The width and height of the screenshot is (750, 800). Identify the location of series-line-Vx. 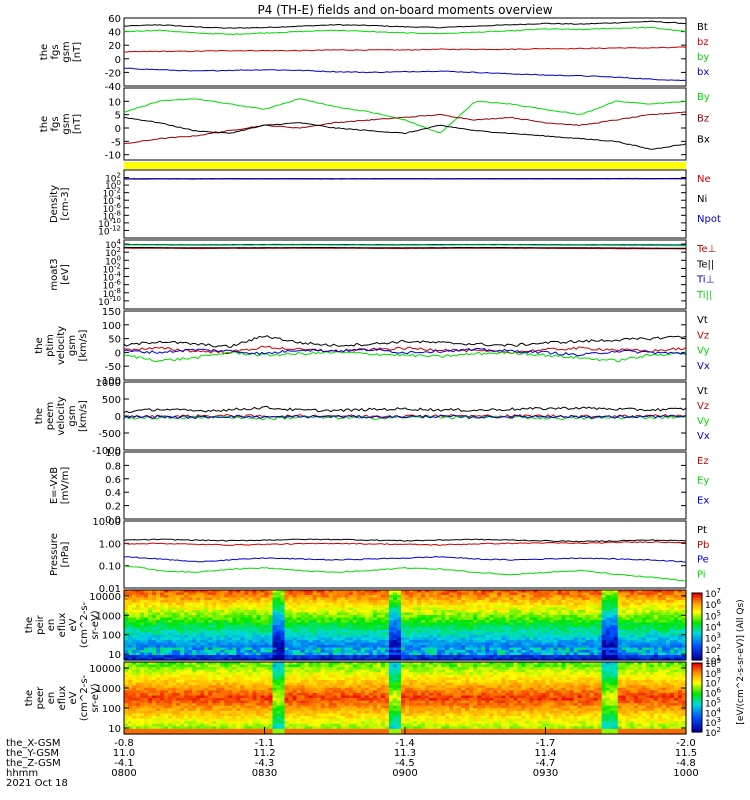
(405, 417).